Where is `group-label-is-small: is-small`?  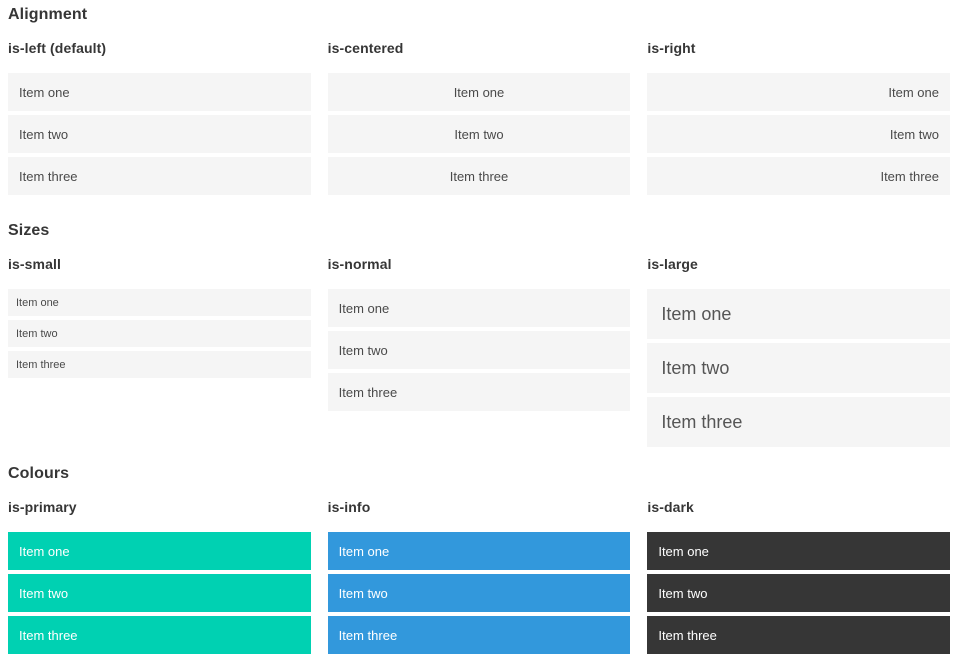
group-label-is-small: is-small is located at coordinates (34, 264).